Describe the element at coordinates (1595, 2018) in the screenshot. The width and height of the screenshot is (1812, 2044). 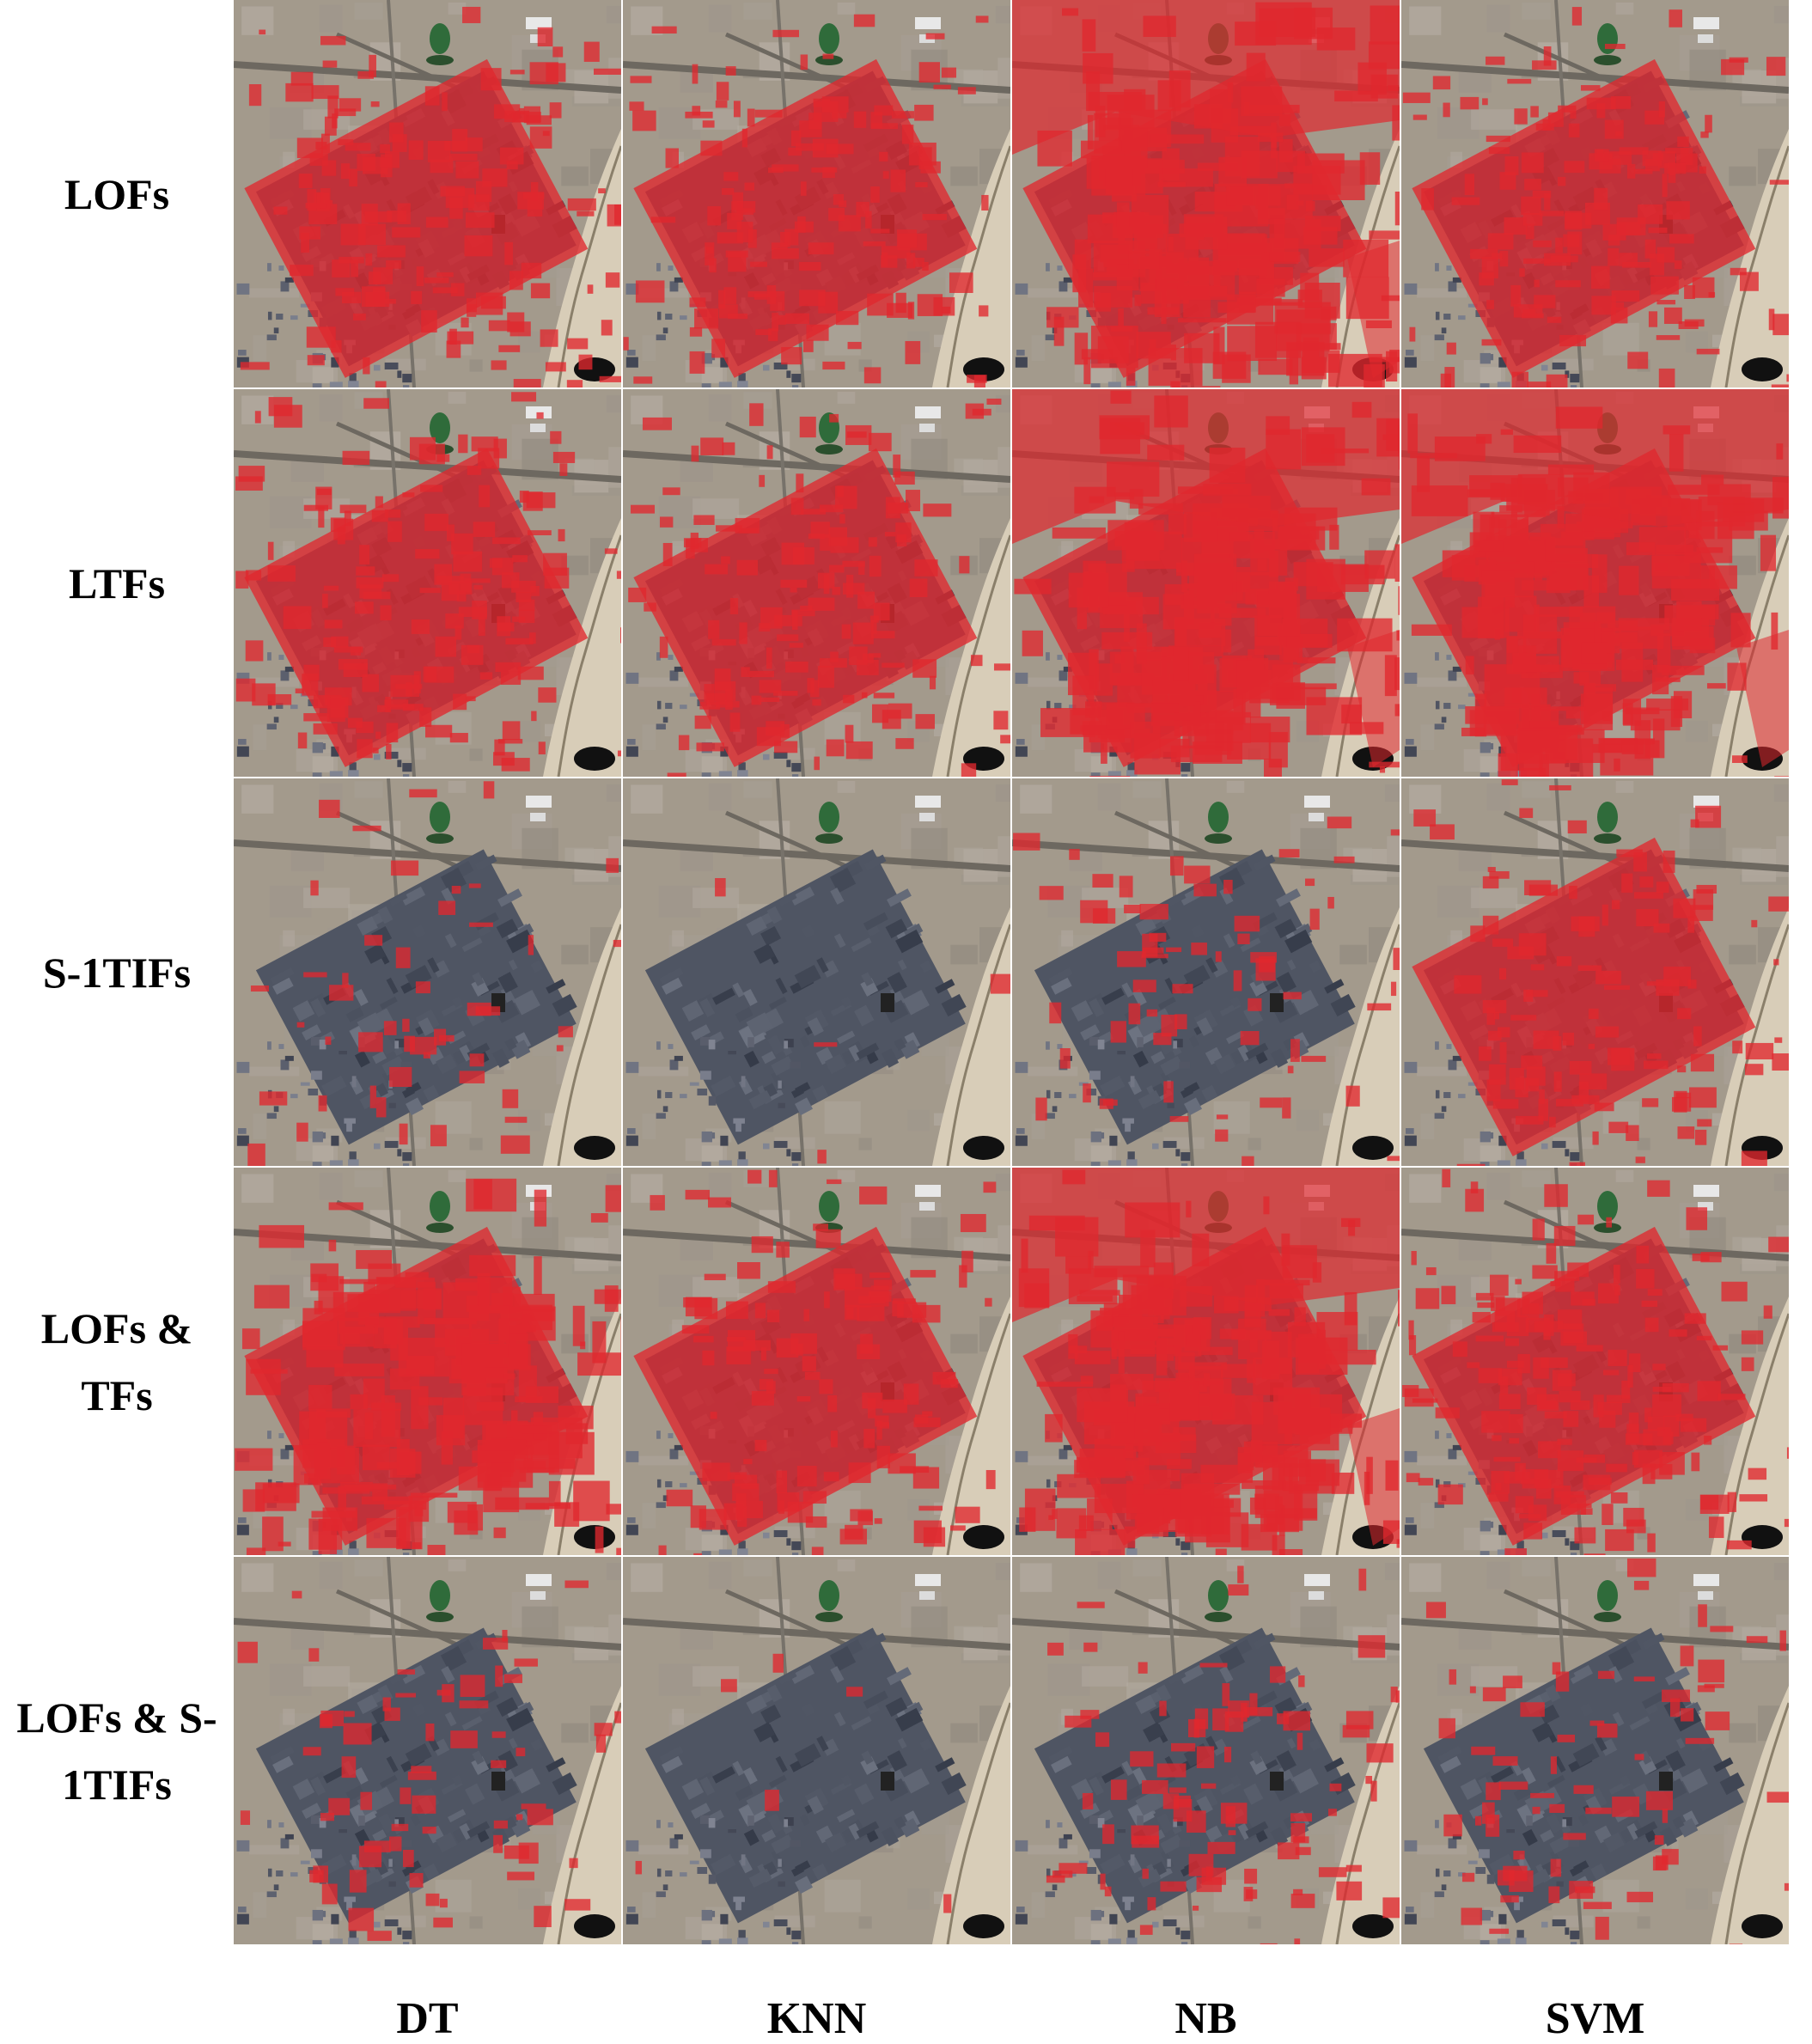
I see `col-label-svm: SVM` at that location.